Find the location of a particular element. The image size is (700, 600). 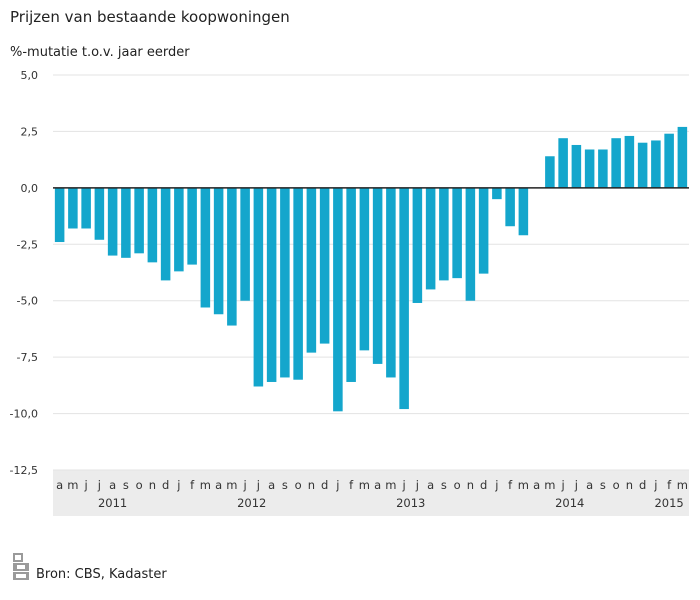

year-label: 2012 is located at coordinates (251, 503).